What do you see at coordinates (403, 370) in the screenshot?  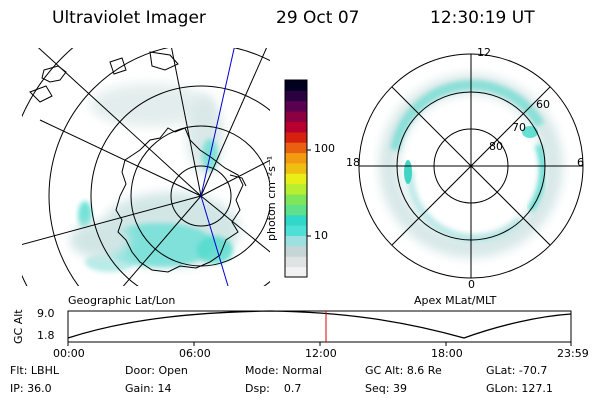 I see `status-gc-alt: GC Alt: 8.6 Re` at bounding box center [403, 370].